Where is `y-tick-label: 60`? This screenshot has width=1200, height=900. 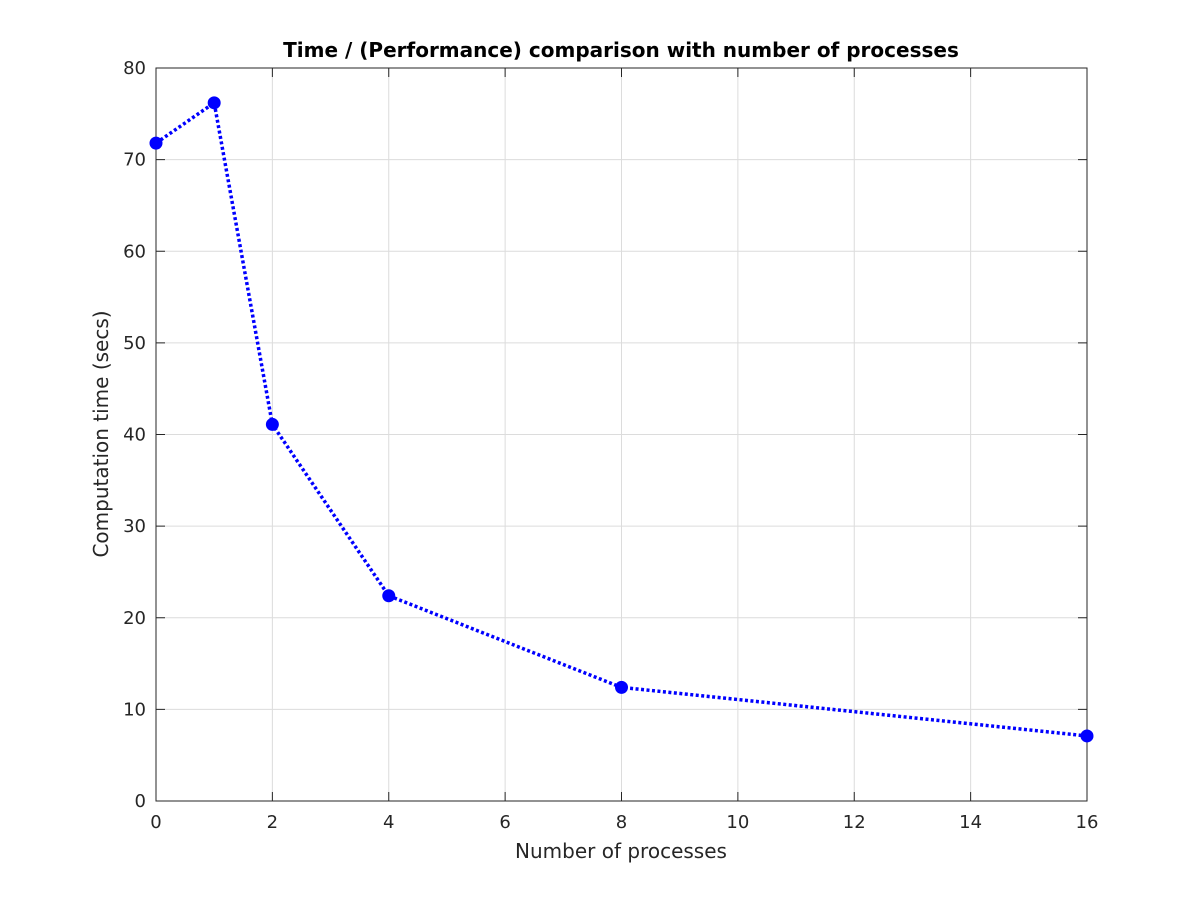
y-tick-label: 60 is located at coordinates (134, 251).